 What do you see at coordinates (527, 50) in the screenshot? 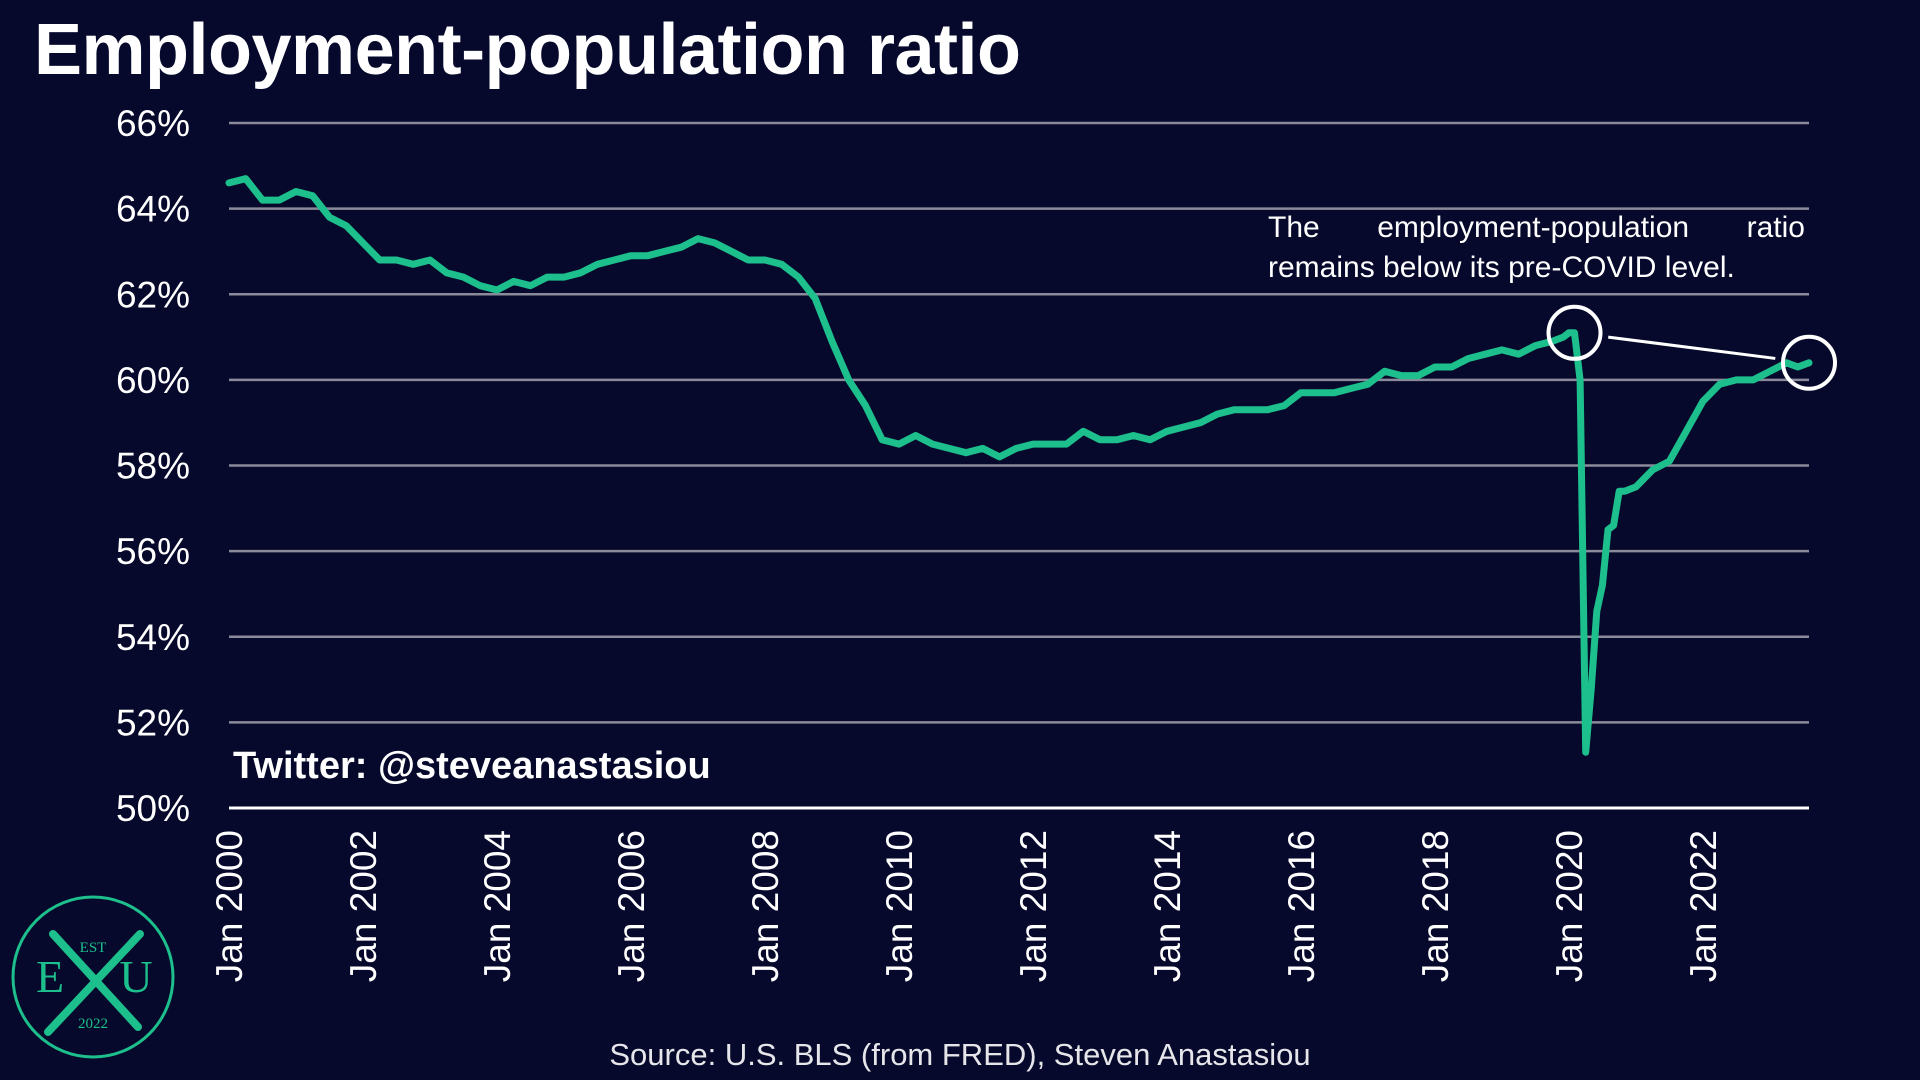
I see `chart-title: Employment-population ratio` at bounding box center [527, 50].